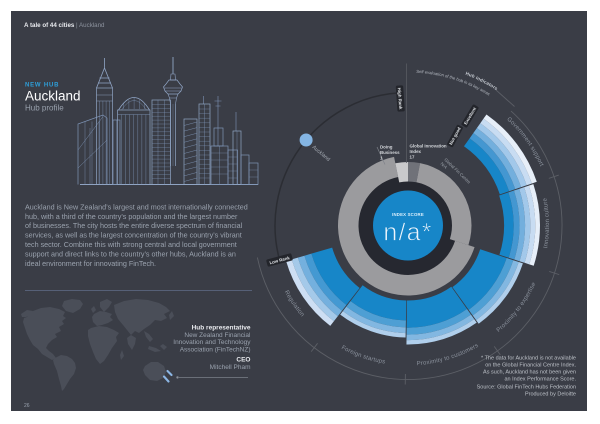 The image size is (600, 424). I want to click on svg-text: N/A, so click(443, 165).